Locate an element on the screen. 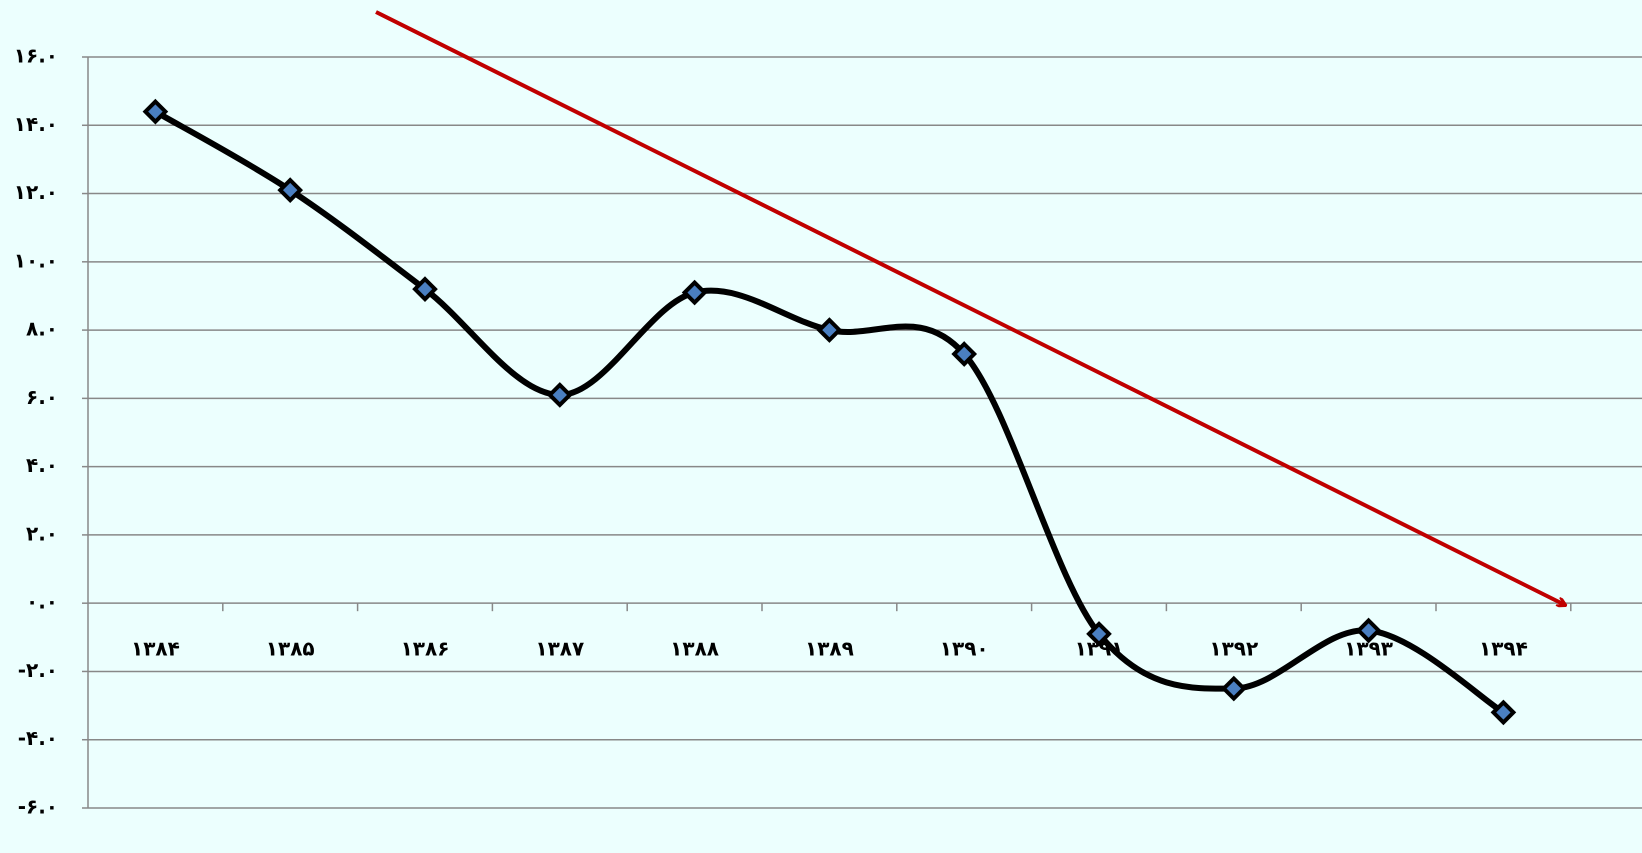 Image resolution: width=1642 pixels, height=853 pixels. x-tick-label: ۱۳۹۲ is located at coordinates (1233, 649).